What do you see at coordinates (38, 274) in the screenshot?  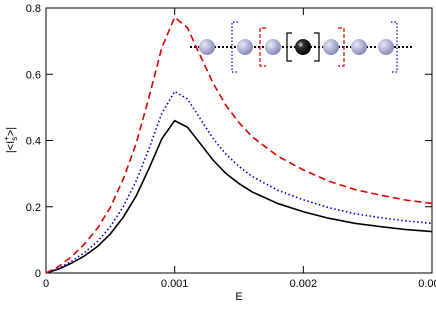 I see `y-tick-label: 0` at bounding box center [38, 274].